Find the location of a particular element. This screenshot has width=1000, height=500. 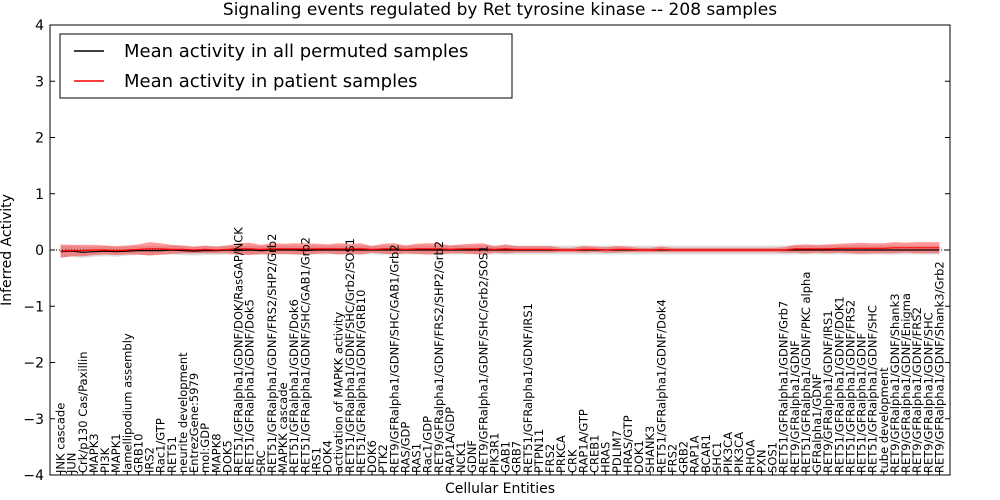

x-category-label: RET51/GFRalpha1/GDNF/Dok4 is located at coordinates (661, 386).